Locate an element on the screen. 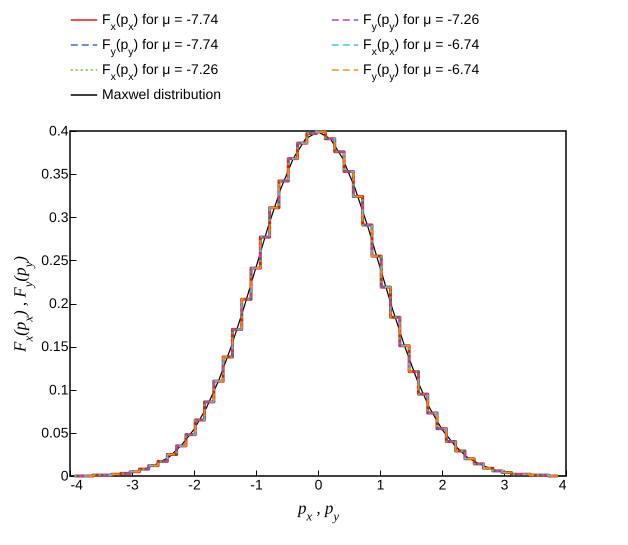 This screenshot has width=628, height=545. legend-label: F$_{y}$(p$_{y}$) for μ = -7.74 is located at coordinates (160, 47).